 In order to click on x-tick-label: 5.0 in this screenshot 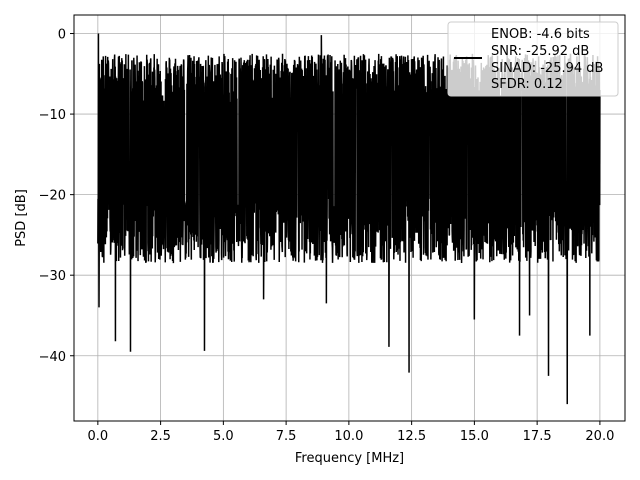, I will do `click(223, 436)`.